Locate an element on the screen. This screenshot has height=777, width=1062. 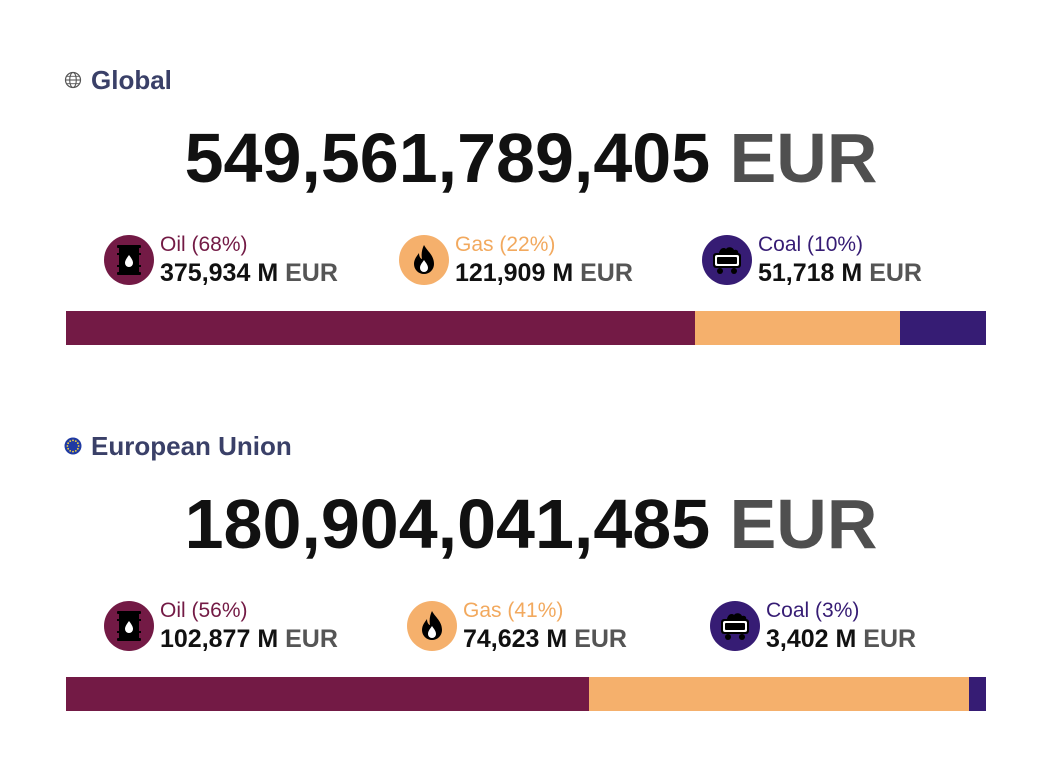
fuel-label: Coal (3%) is located at coordinates (813, 610).